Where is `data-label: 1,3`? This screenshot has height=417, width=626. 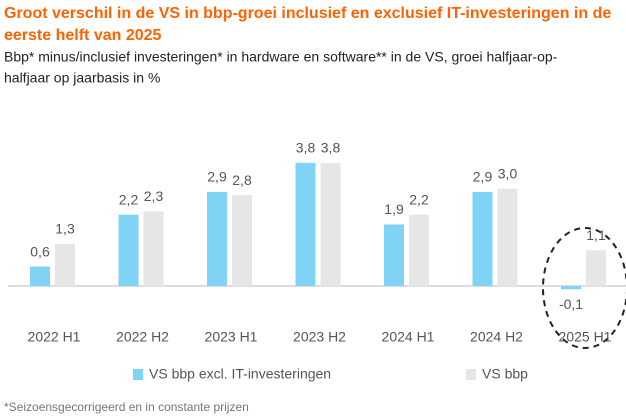 data-label: 1,3 is located at coordinates (65, 229).